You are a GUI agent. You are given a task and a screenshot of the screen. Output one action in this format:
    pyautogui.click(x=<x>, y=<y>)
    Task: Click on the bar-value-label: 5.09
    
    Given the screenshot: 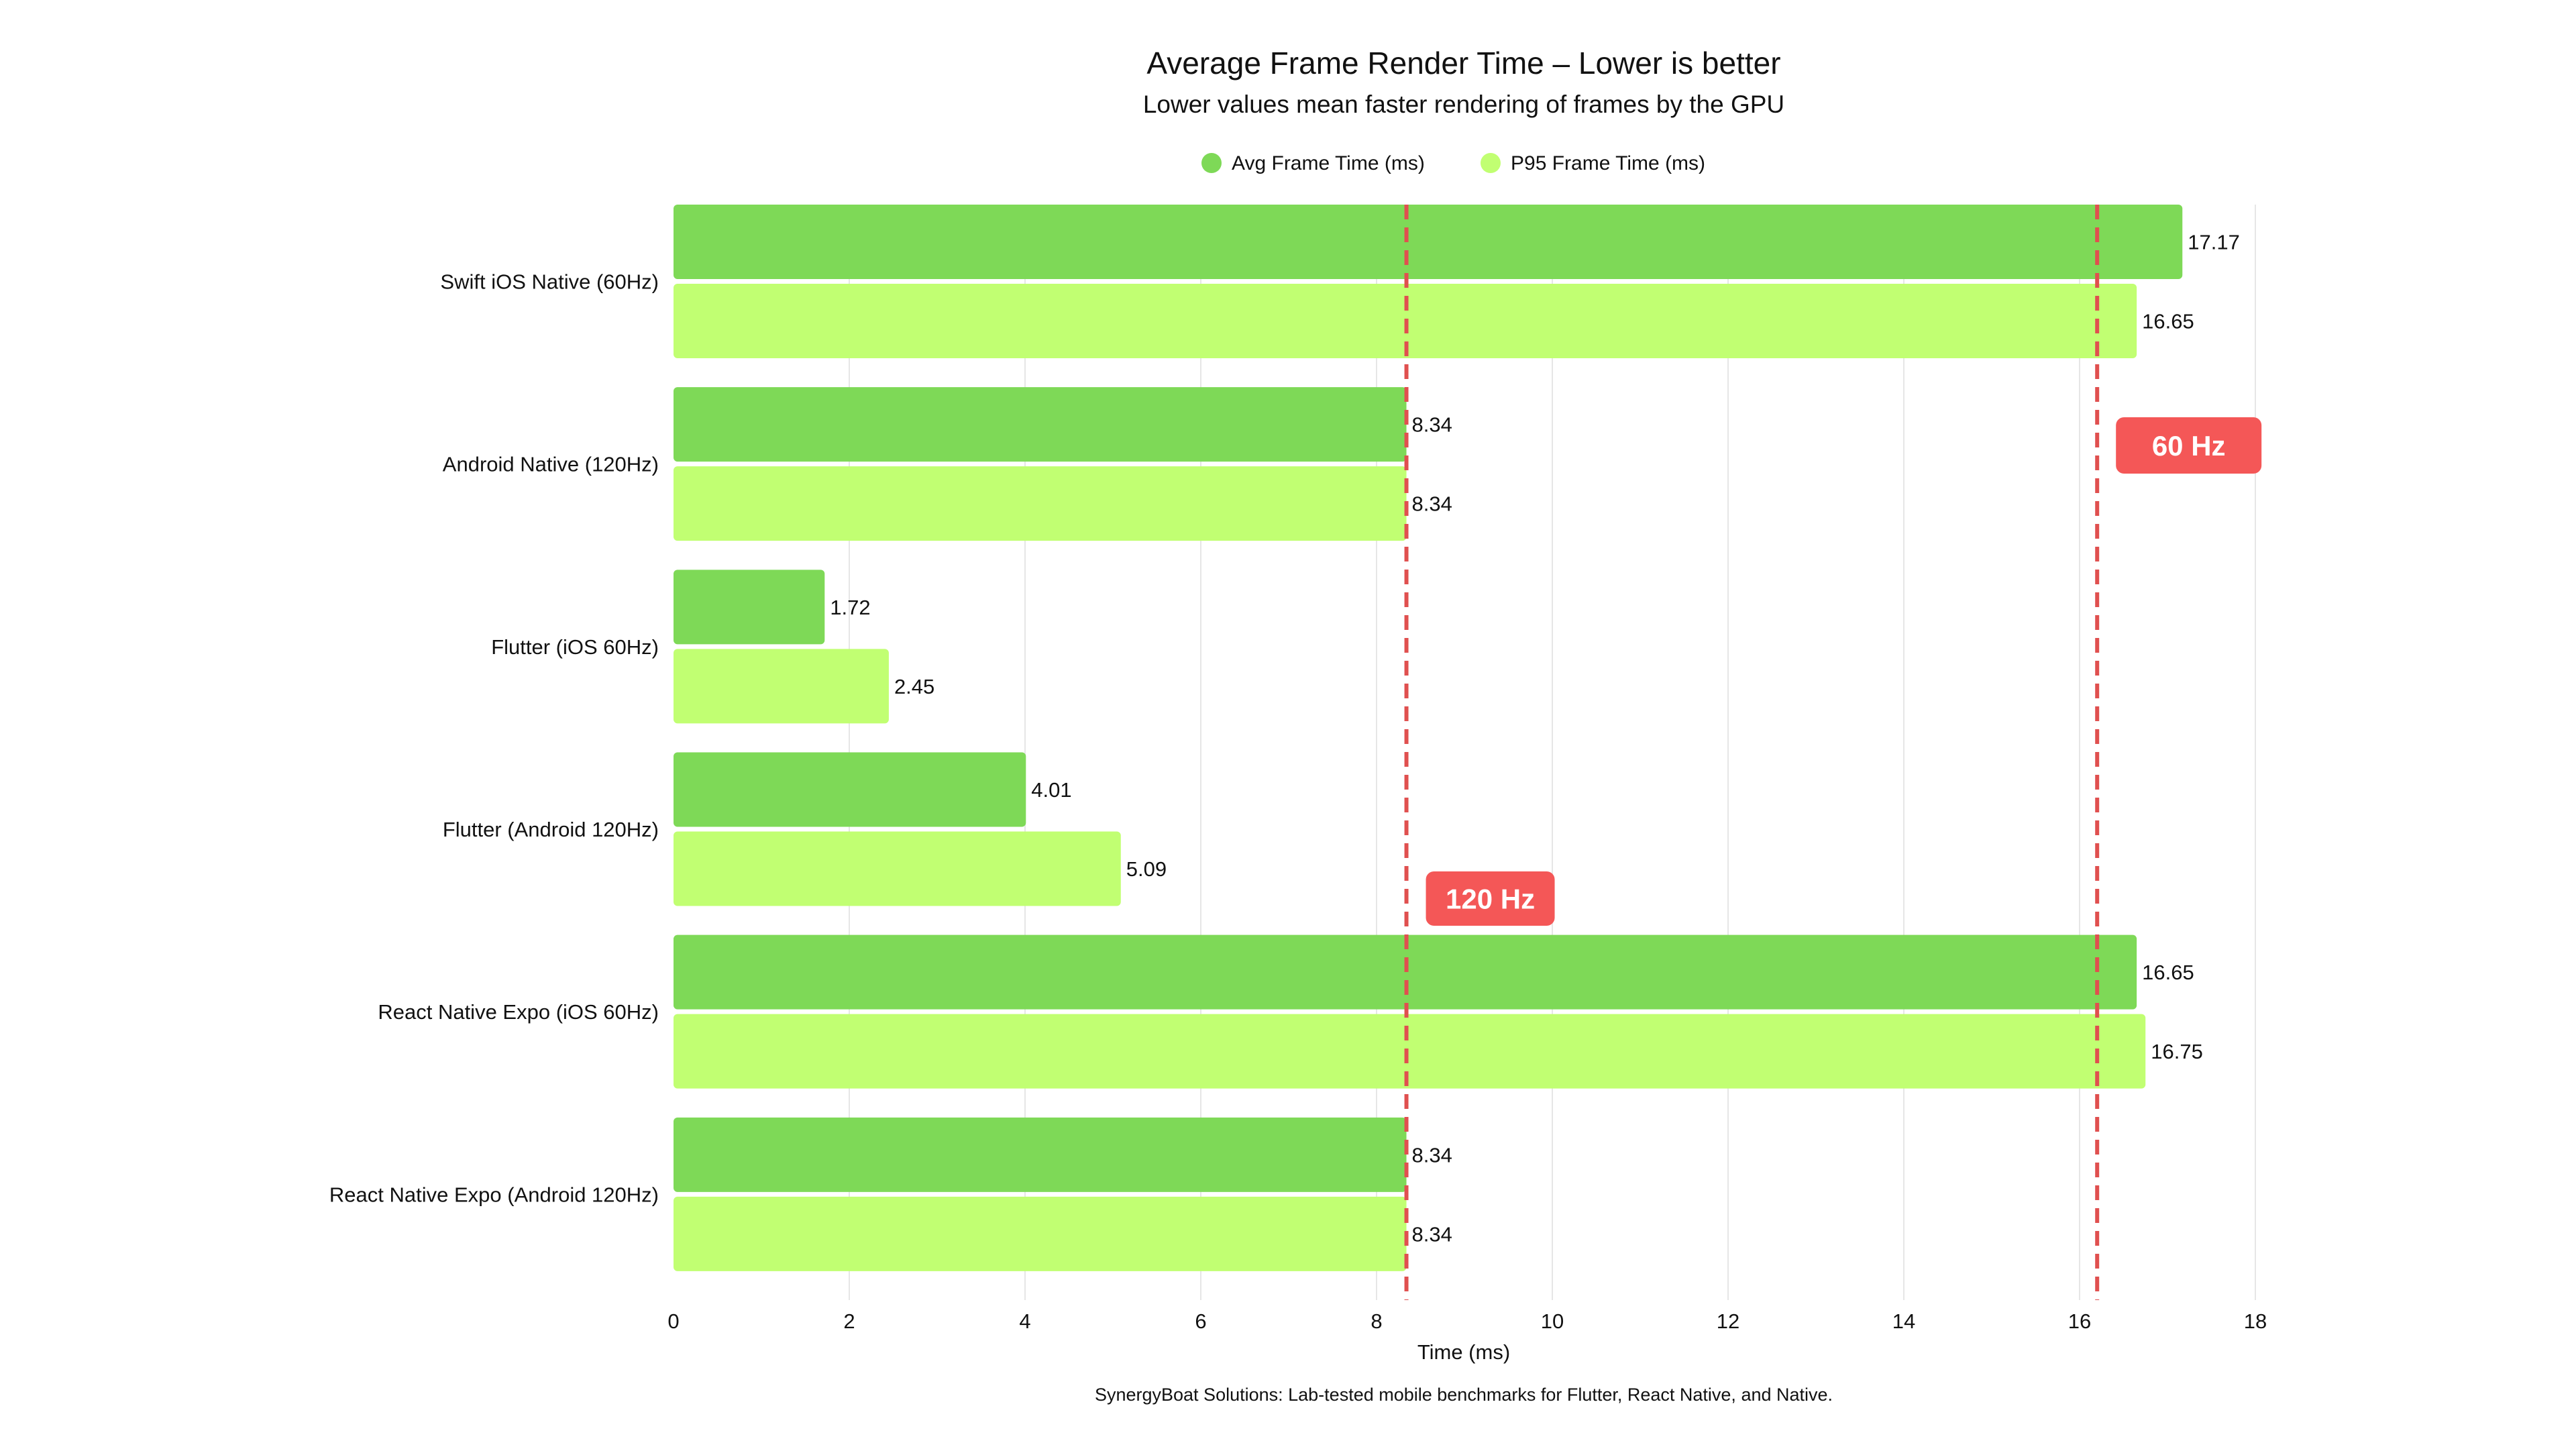 What is the action you would take?
    pyautogui.click(x=1146, y=869)
    